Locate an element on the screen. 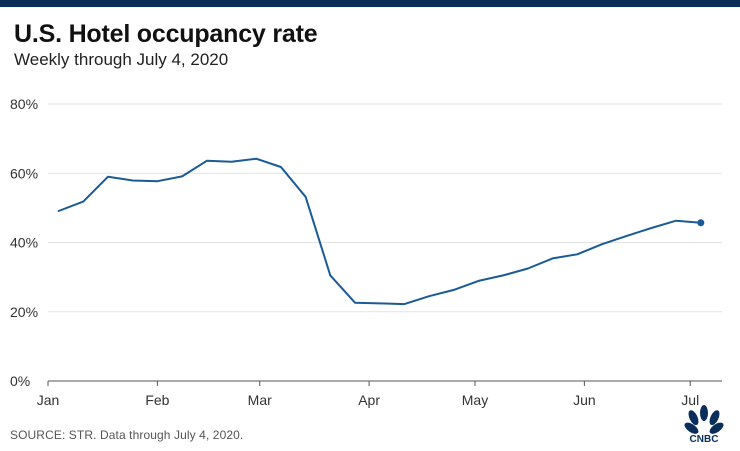  x-axis is located at coordinates (384, 383).